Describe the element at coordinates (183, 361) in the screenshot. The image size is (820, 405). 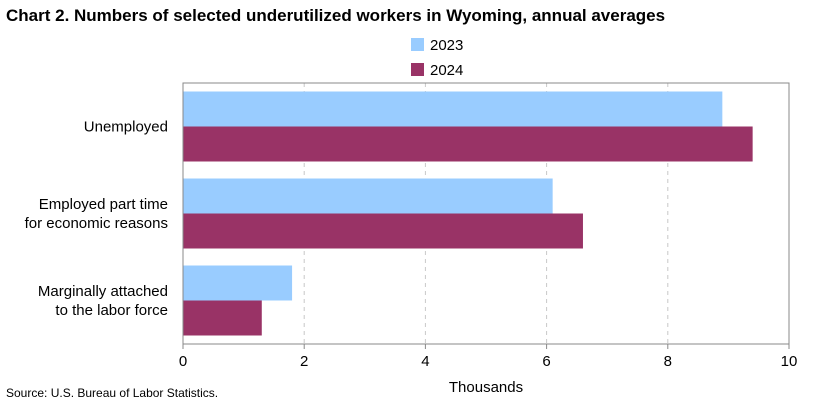
I see `x-tick-label: 0` at that location.